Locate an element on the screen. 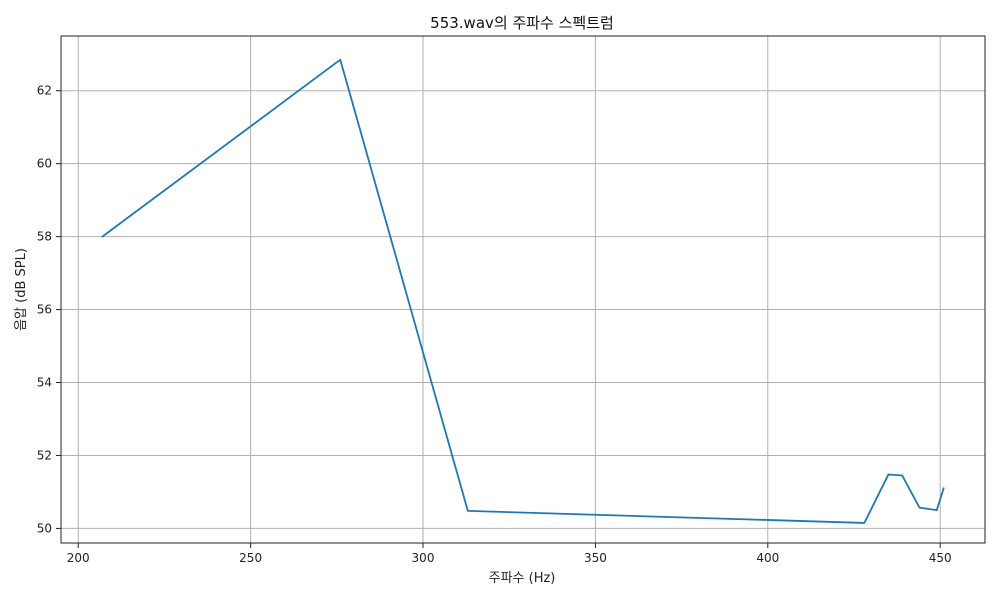  y-tick-label: 58 is located at coordinates (44, 237).